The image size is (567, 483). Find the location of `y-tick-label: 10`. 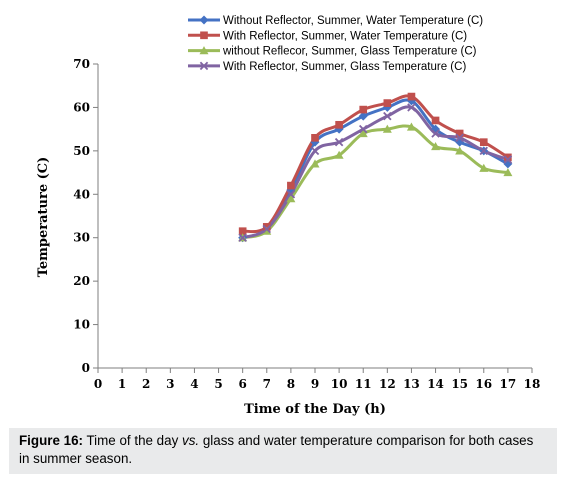

y-tick-label: 10 is located at coordinates (81, 325).